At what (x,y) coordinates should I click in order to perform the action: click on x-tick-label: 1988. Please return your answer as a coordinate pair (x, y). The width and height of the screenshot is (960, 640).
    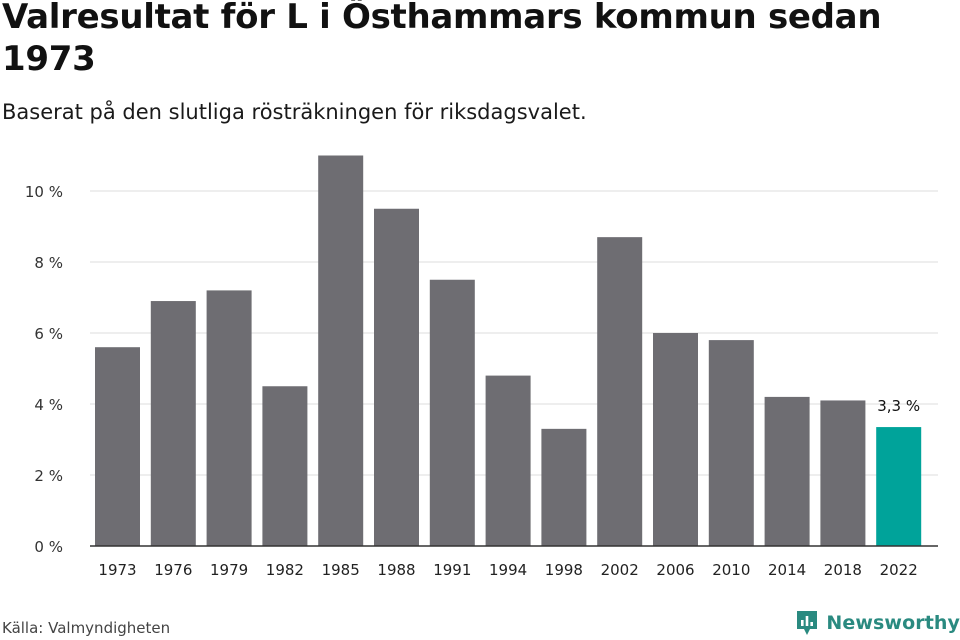
    Looking at the image, I should click on (396, 570).